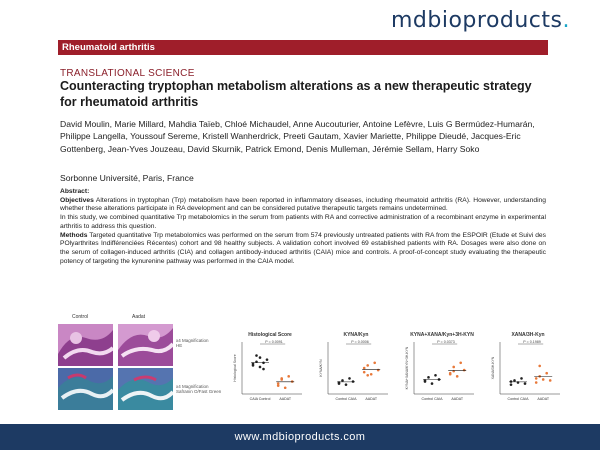  I want to click on histo-caption-safranin: x4 Magnification Safranin O/Fast Green, so click(199, 389).